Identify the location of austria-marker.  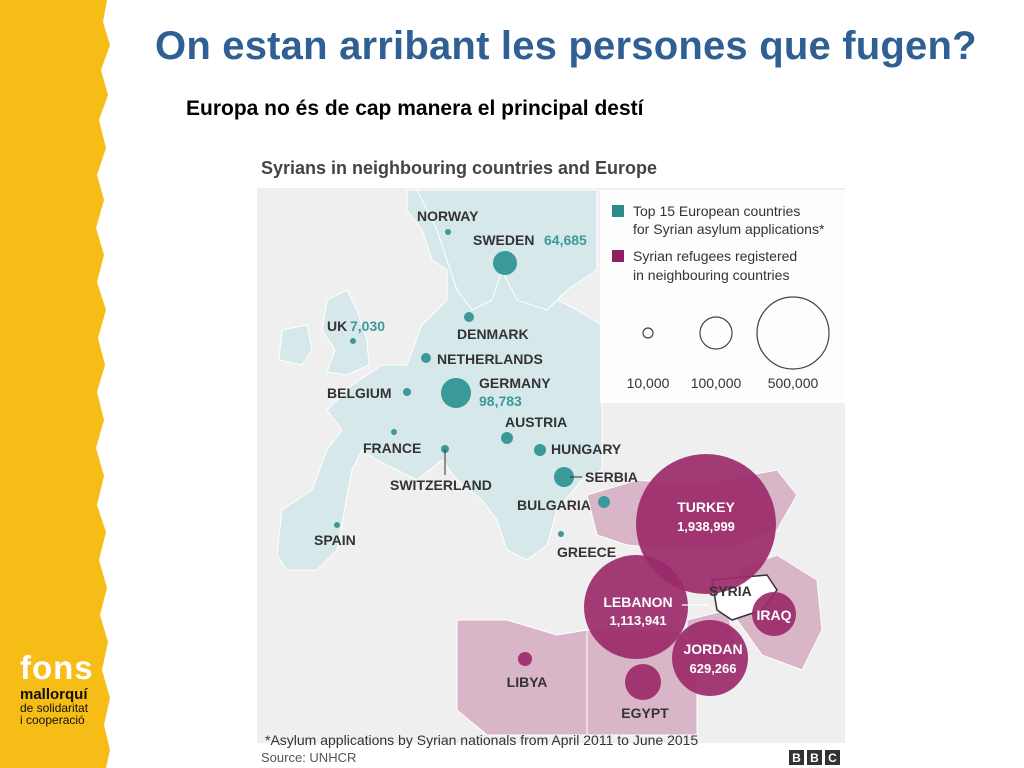
(507, 438).